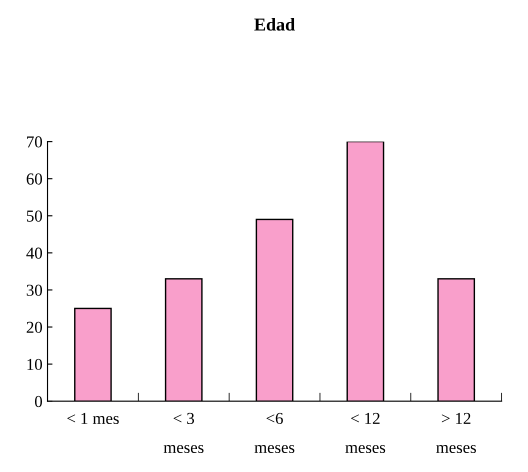 The width and height of the screenshot is (528, 472). Describe the element at coordinates (34, 290) in the screenshot. I see `y-tick-label: 30` at that location.